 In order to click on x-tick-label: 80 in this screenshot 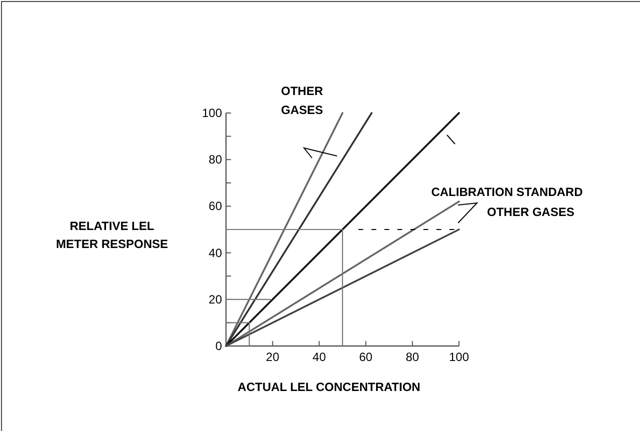, I will do `click(413, 357)`.